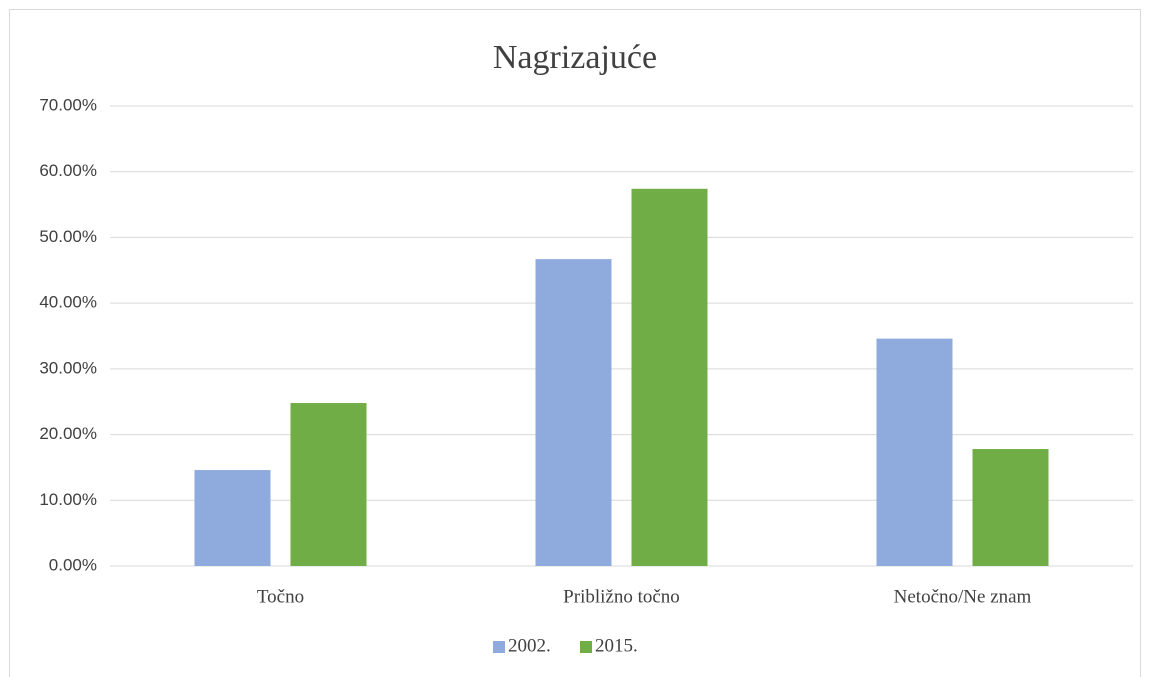  What do you see at coordinates (73, 564) in the screenshot?
I see `y-tick-label: 0.00%` at bounding box center [73, 564].